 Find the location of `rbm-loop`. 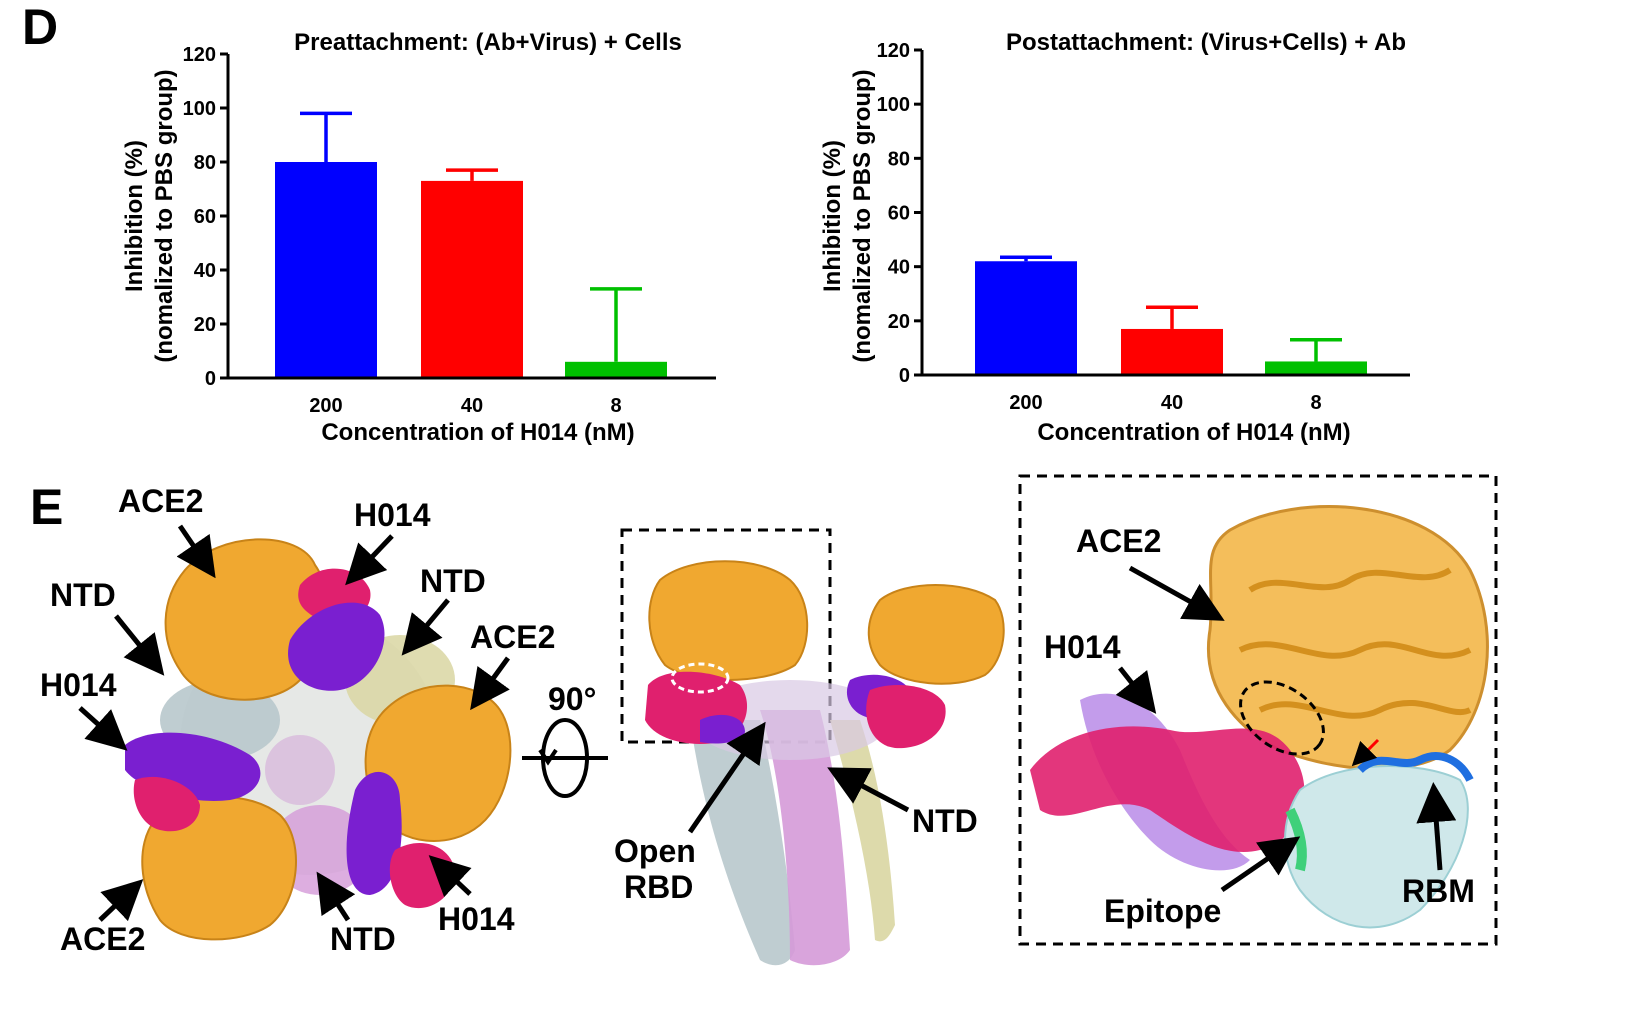

rbm-loop is located at coordinates (1415, 767).